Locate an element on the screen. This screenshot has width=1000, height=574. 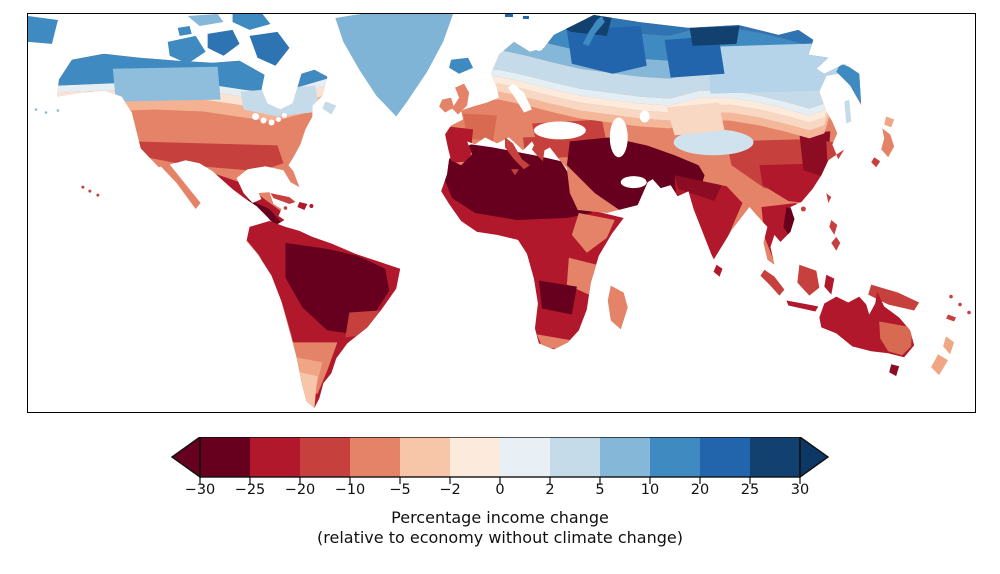
colorbar-svg is located at coordinates (500, 459).